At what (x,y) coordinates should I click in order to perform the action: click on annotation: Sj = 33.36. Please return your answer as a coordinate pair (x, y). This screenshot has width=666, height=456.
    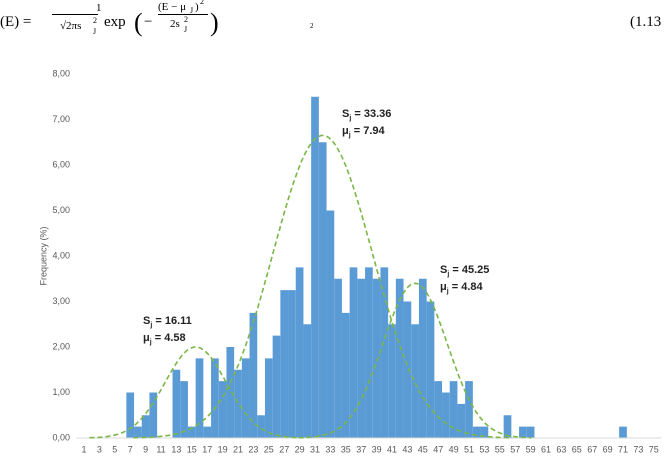
    Looking at the image, I should click on (366, 115).